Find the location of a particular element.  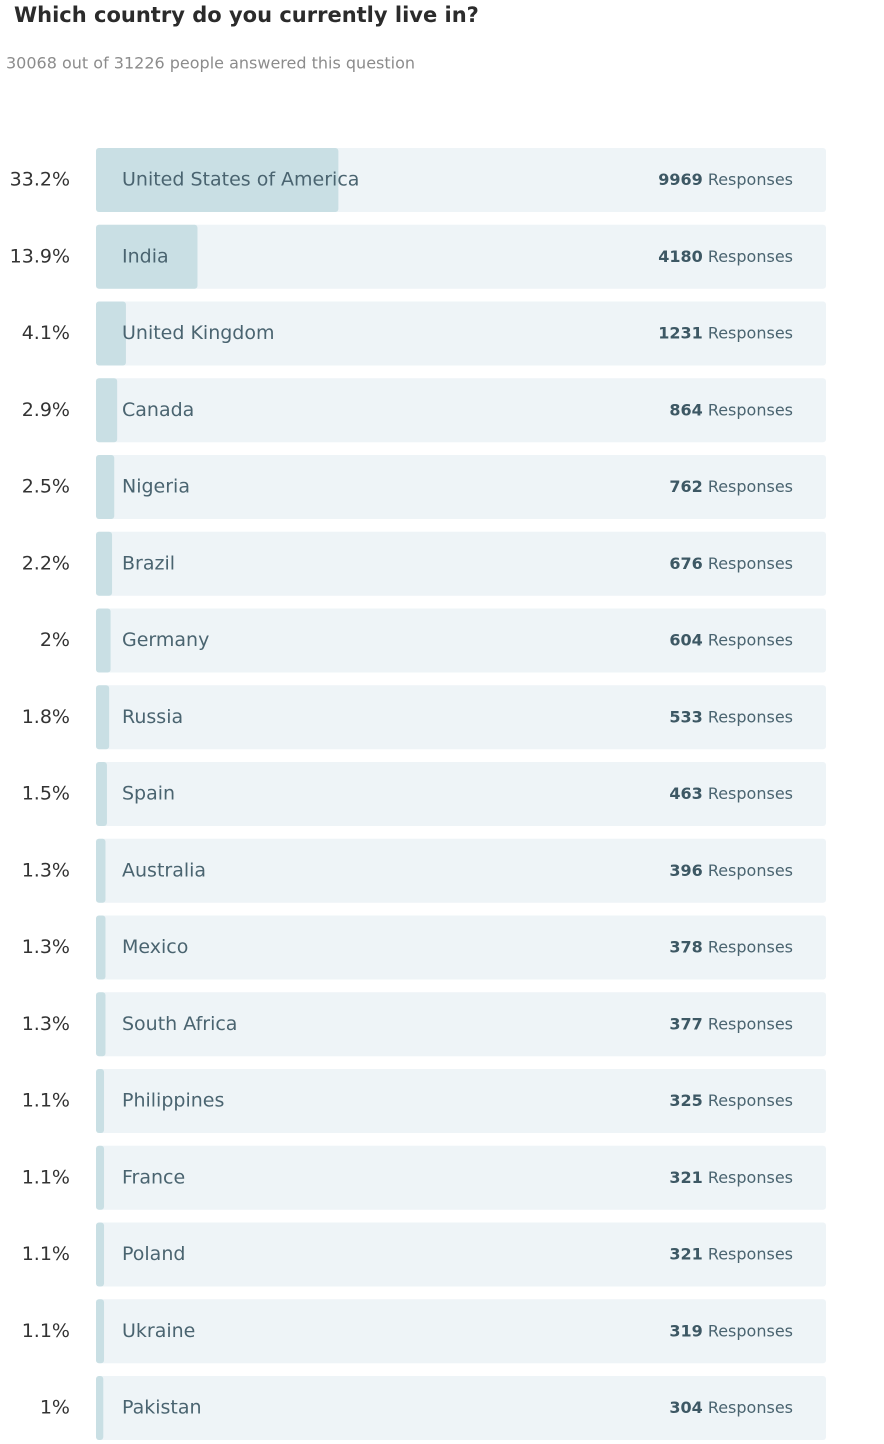

percent-label: 2% is located at coordinates (55, 640).